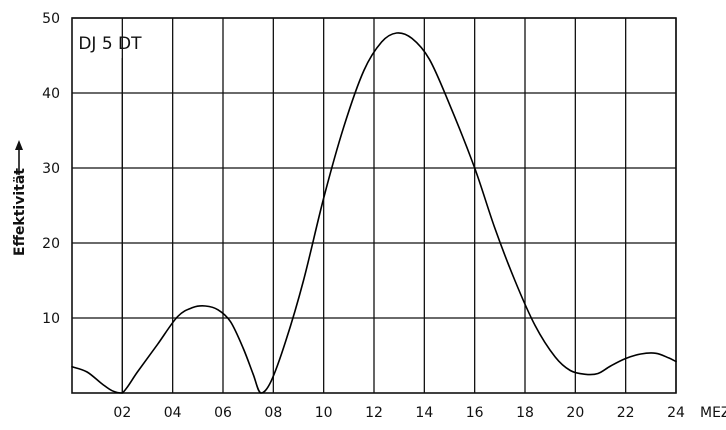 This screenshot has height=430, width=726. I want to click on annotation-label: DJ 5 DT, so click(110, 44).